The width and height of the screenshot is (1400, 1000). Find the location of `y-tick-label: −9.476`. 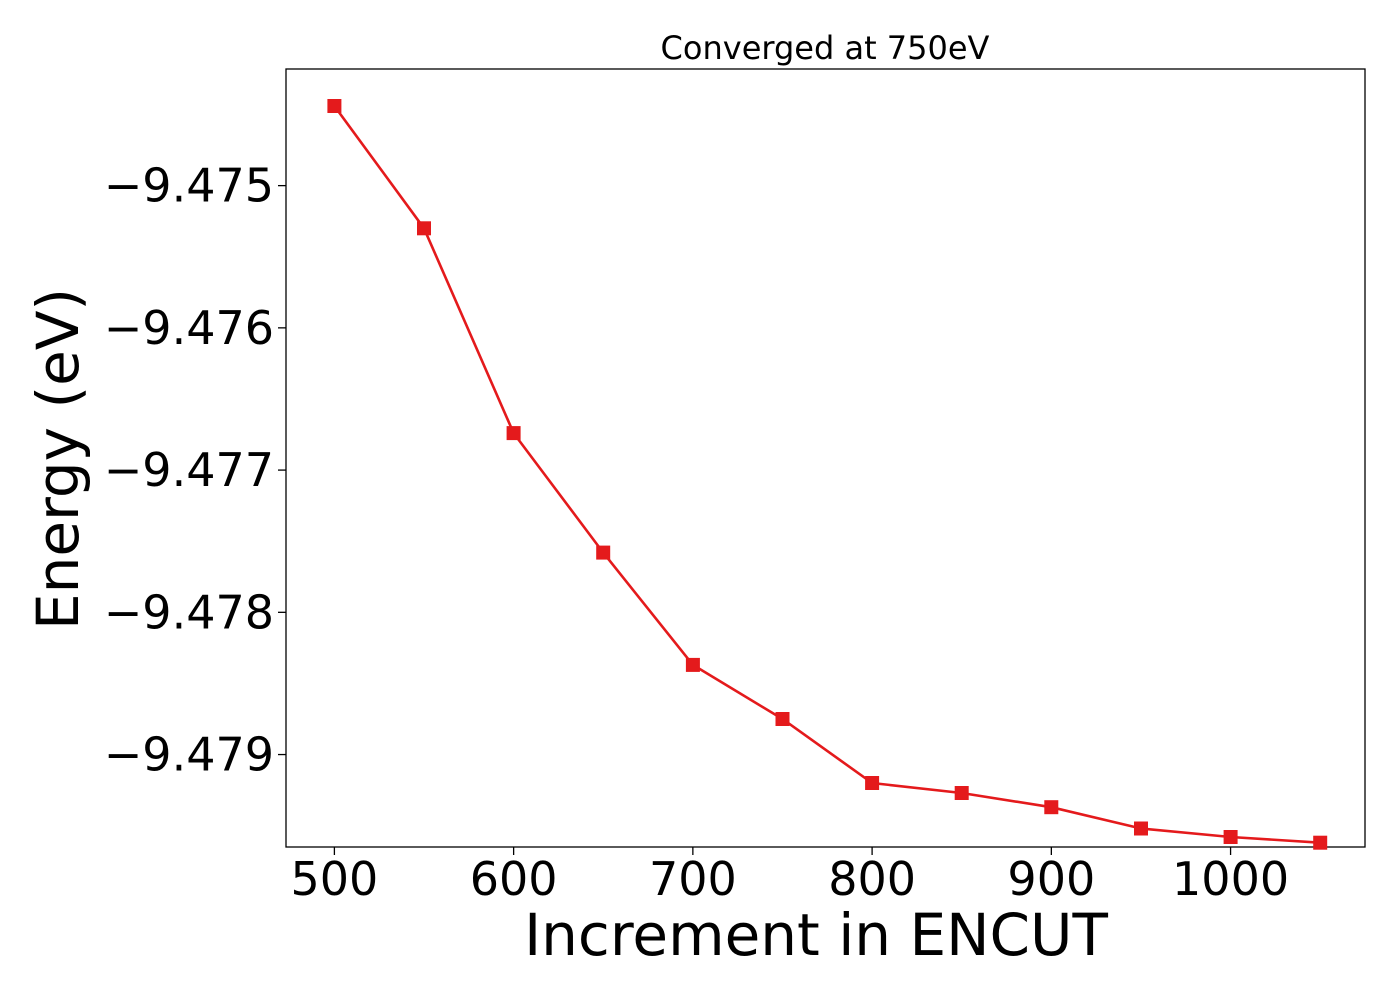

y-tick-label: −9.476 is located at coordinates (189, 328).